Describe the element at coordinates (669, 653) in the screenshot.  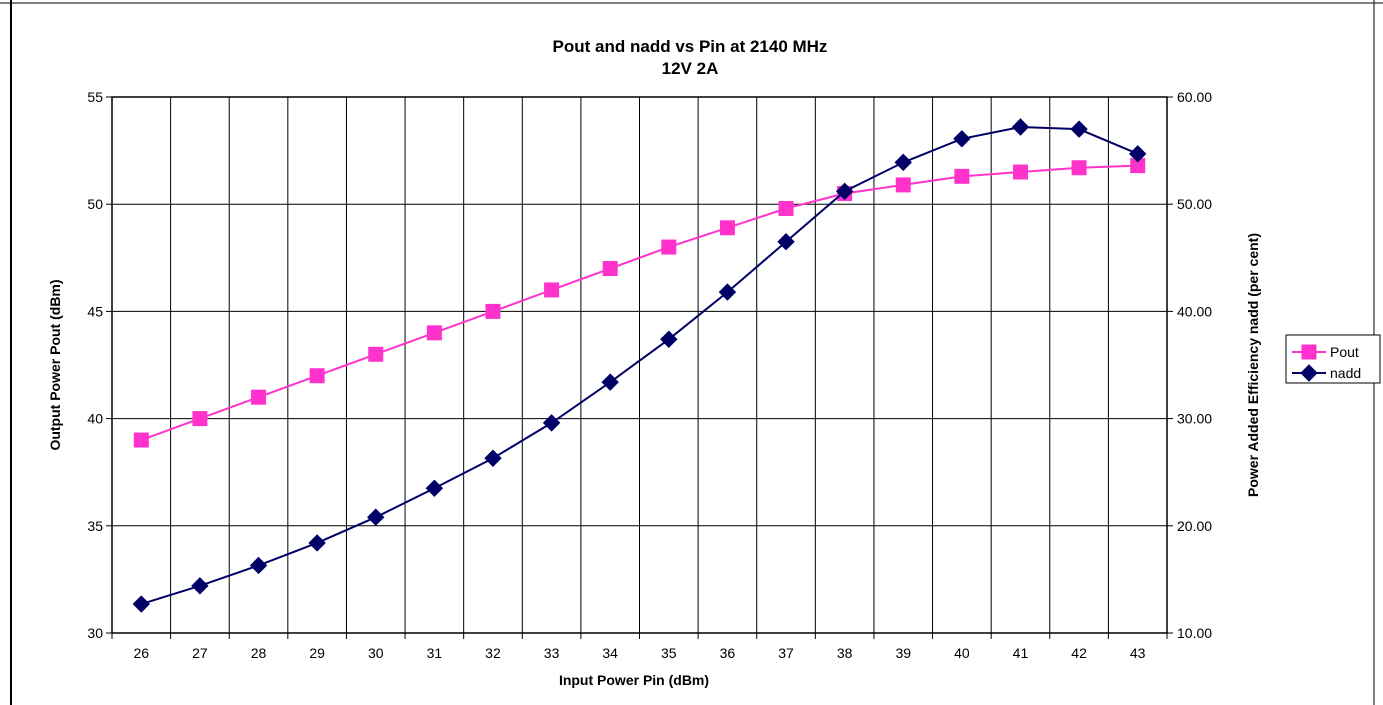
I see `x-tick-label: 35` at that location.